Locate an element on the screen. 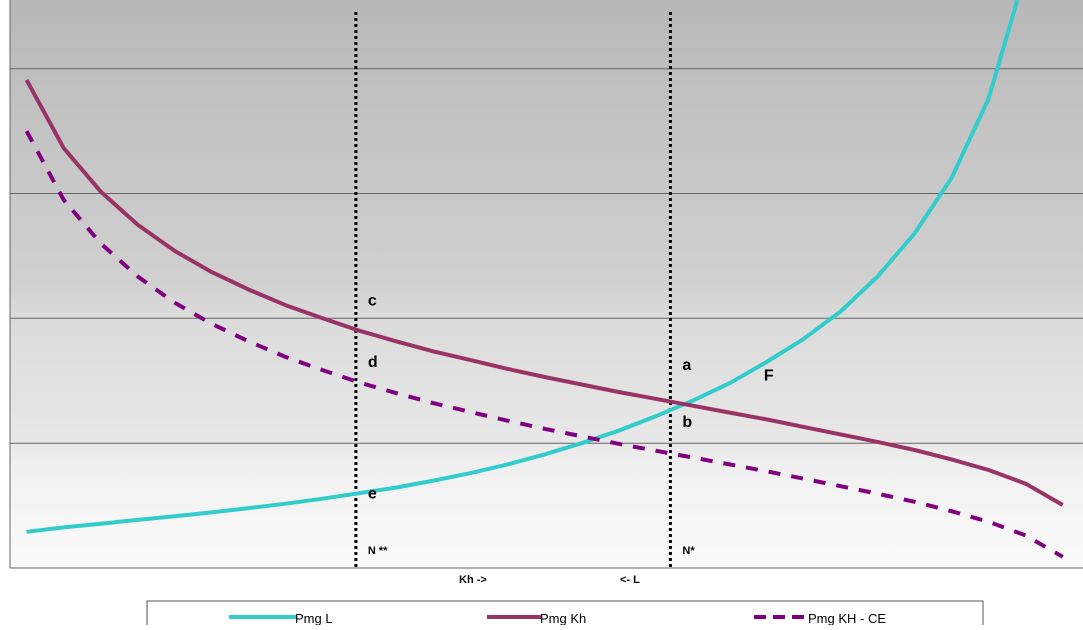 The image size is (1083, 630). marker-label-0: N ** is located at coordinates (378, 551).